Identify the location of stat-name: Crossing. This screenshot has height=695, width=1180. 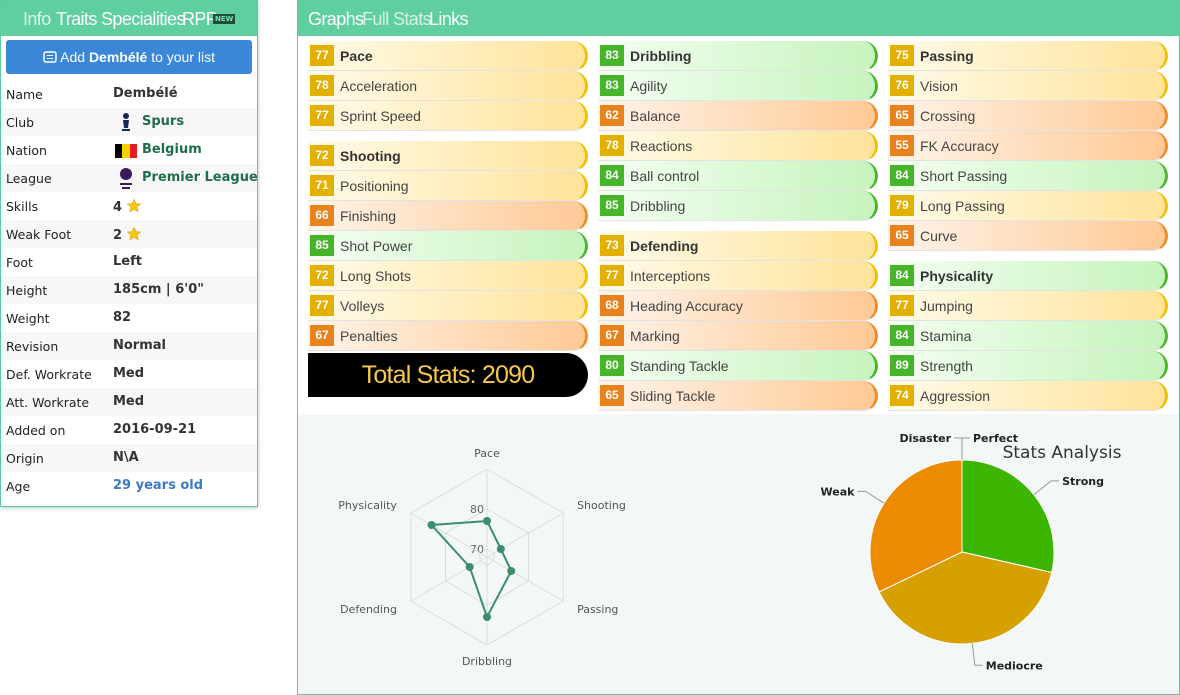
(948, 116).